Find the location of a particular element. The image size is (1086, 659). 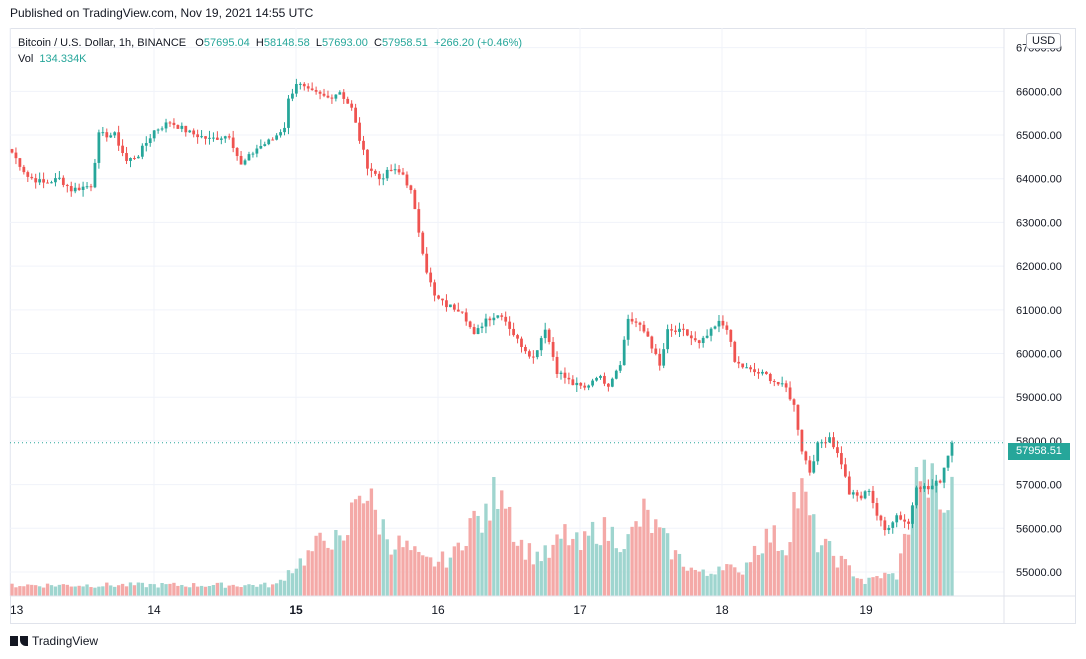

price-tick-label: 62000.00 is located at coordinates (1039, 267).